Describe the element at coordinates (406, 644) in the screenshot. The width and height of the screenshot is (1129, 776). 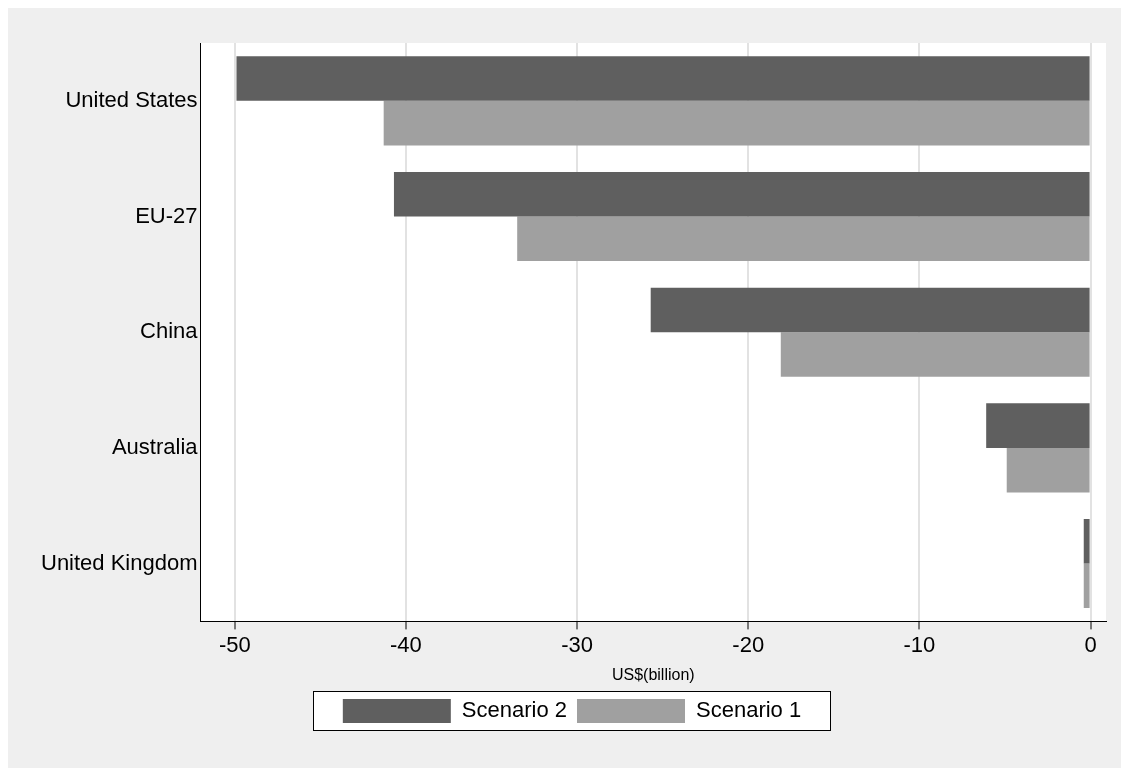
I see `x-tick-label: -40` at that location.